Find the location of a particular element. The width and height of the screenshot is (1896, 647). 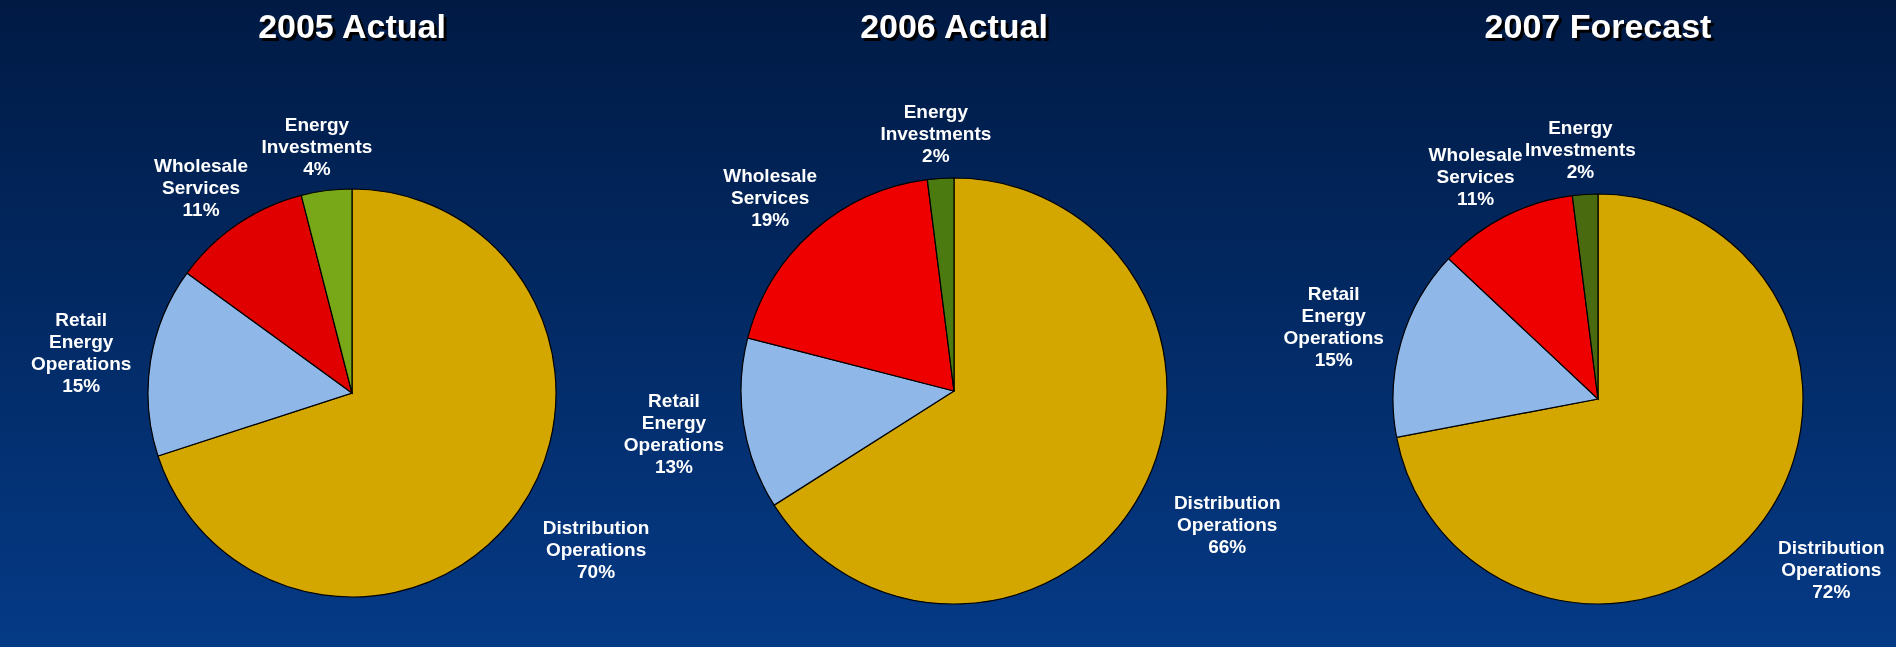

chart-title: 2005 Actual is located at coordinates (355, 29).